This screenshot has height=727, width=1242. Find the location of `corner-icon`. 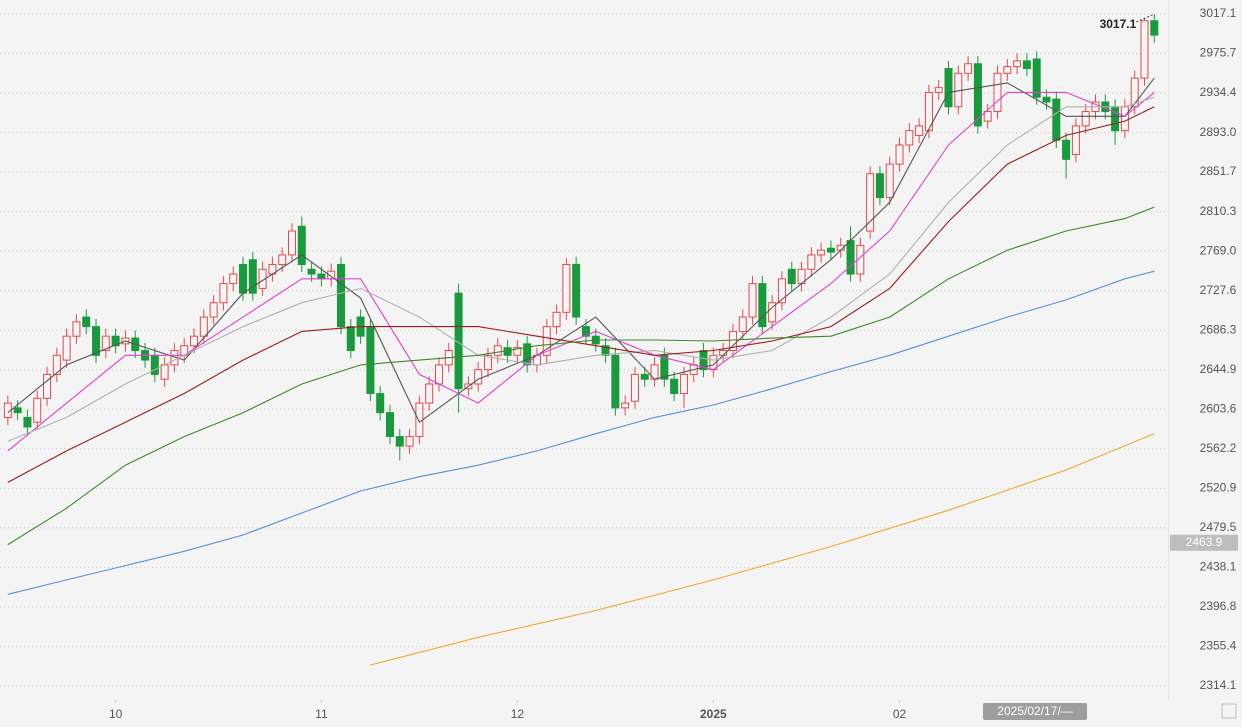

corner-icon is located at coordinates (1229, 711).